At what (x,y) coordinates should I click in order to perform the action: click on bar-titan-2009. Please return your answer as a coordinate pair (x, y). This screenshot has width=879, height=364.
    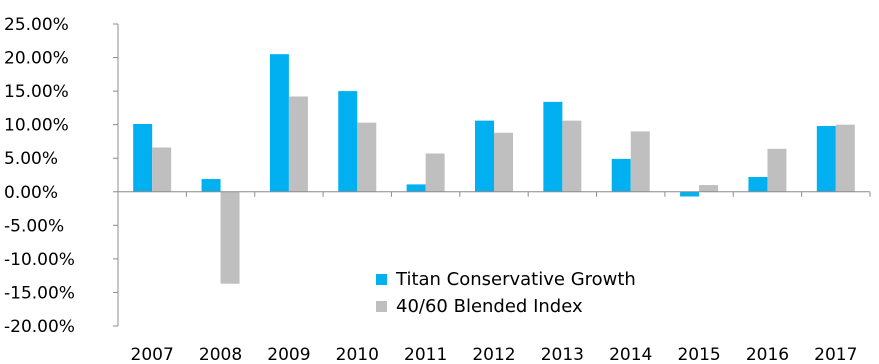
    Looking at the image, I should click on (279, 123).